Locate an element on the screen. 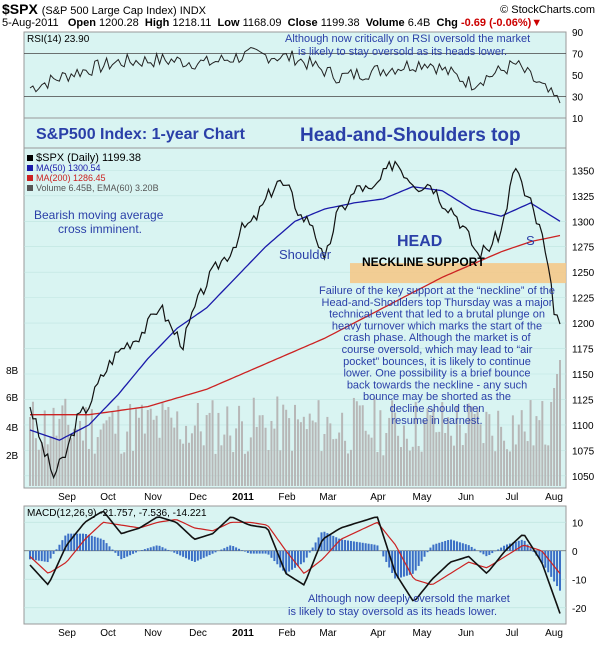 The width and height of the screenshot is (599, 645). x-label-bottom-3: Dec is located at coordinates (198, 633).